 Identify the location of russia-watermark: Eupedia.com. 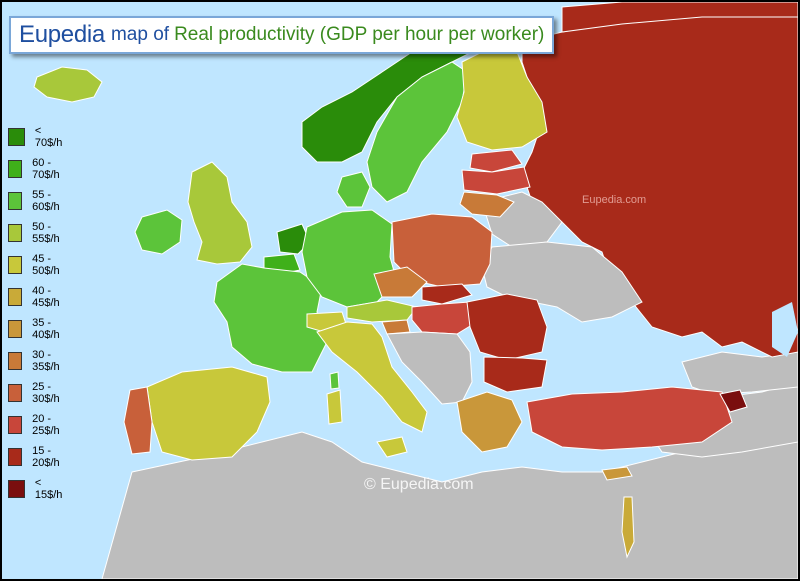
(614, 200).